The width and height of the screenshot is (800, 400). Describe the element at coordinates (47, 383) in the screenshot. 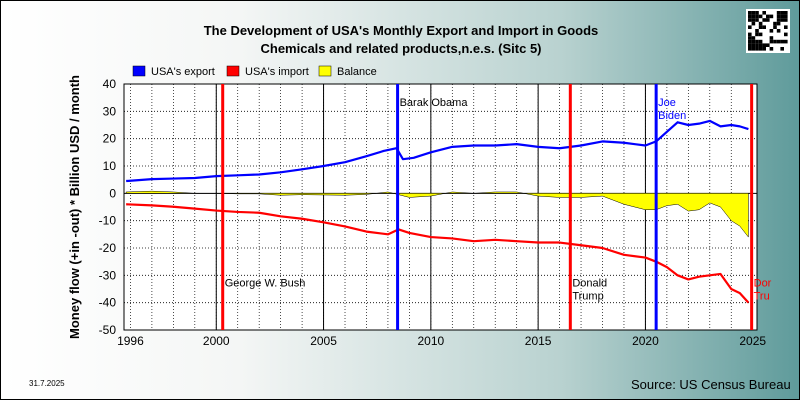

I see `date-stamp: 31.7.2025` at that location.